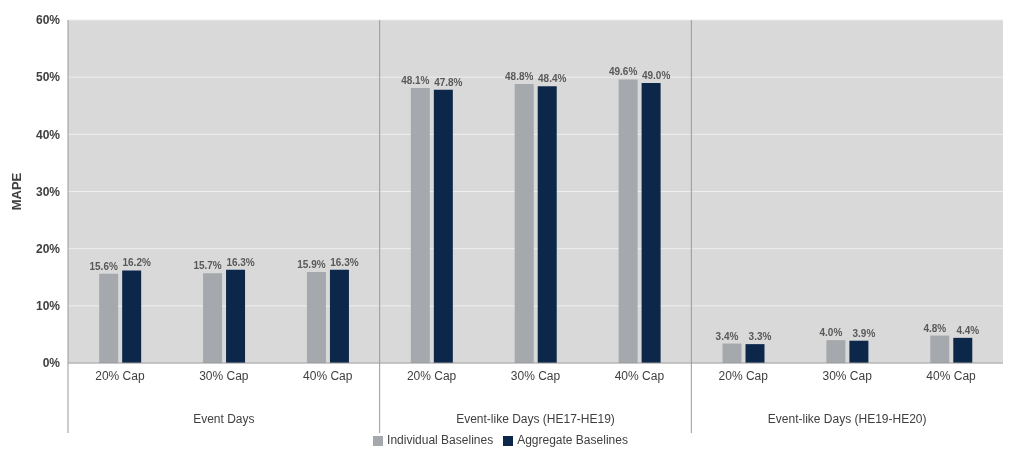 This screenshot has width=1010, height=473. What do you see at coordinates (760, 337) in the screenshot?
I see `data-label: 3.3%` at bounding box center [760, 337].